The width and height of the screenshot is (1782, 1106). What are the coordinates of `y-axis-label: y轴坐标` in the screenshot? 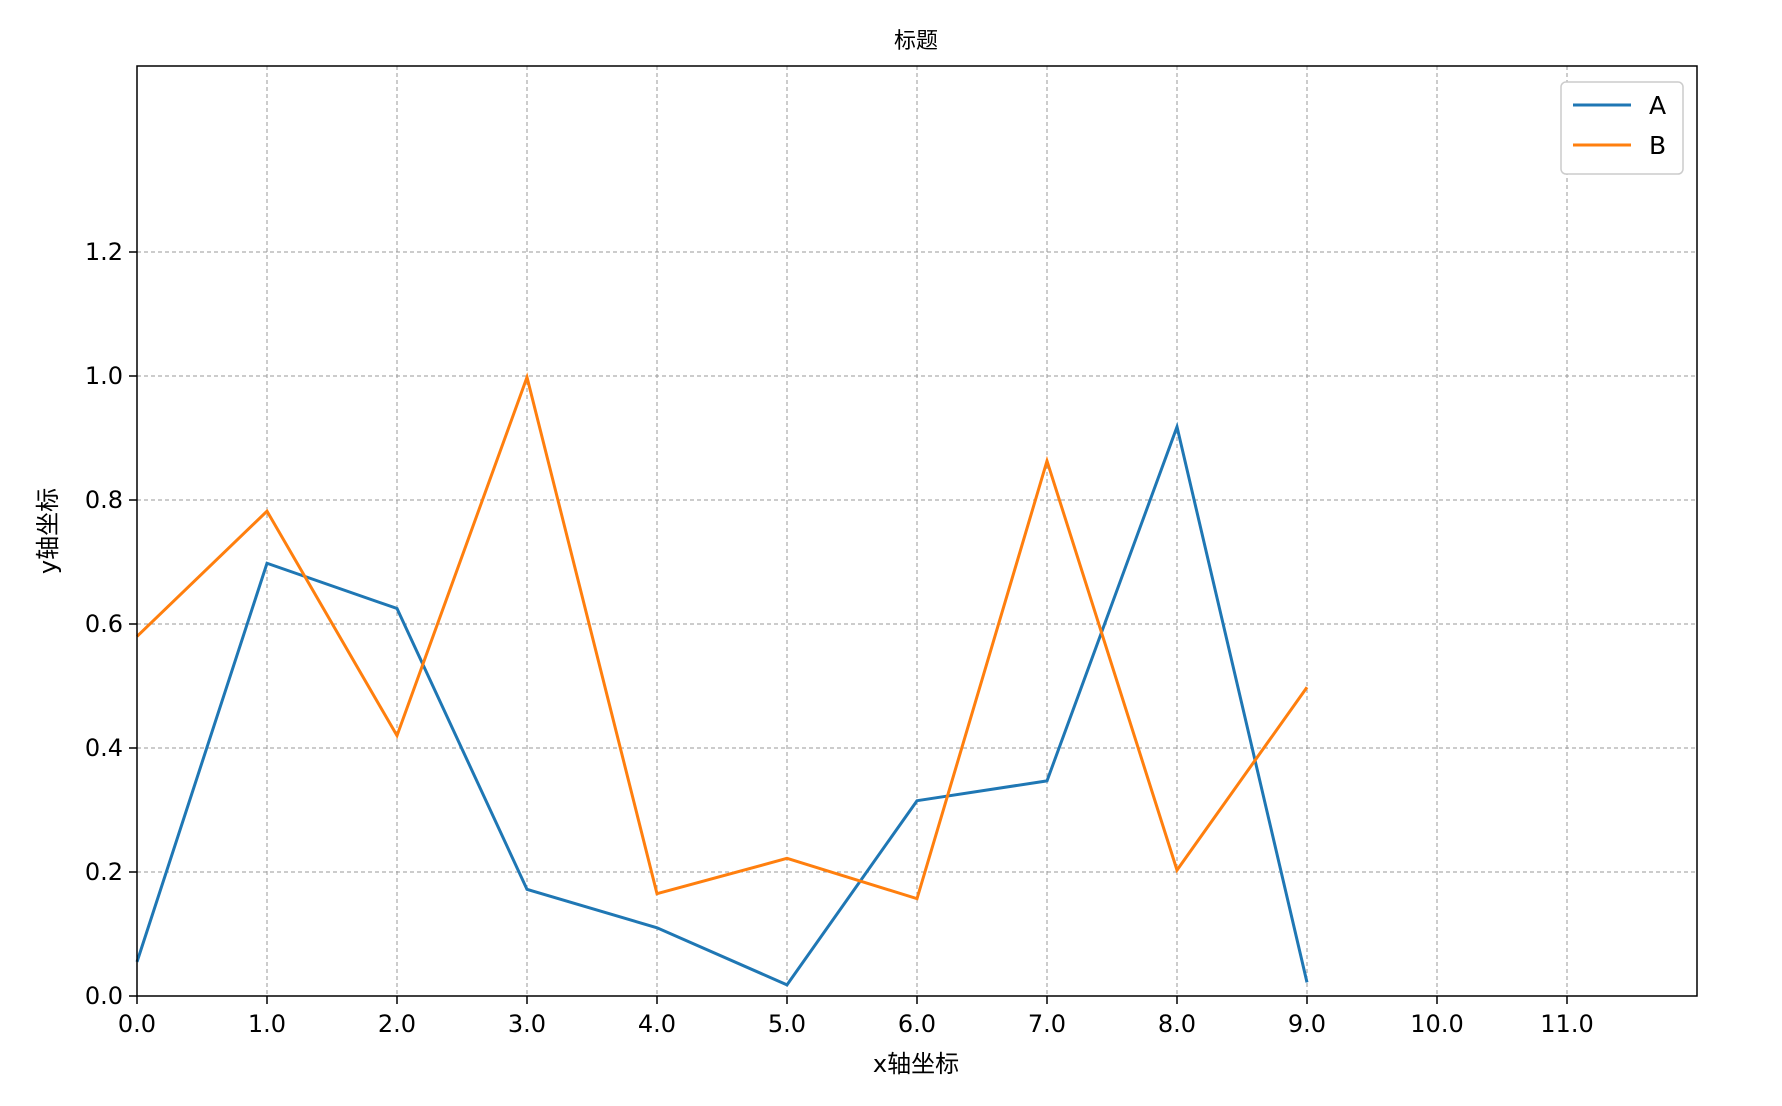 It's located at (48, 531).